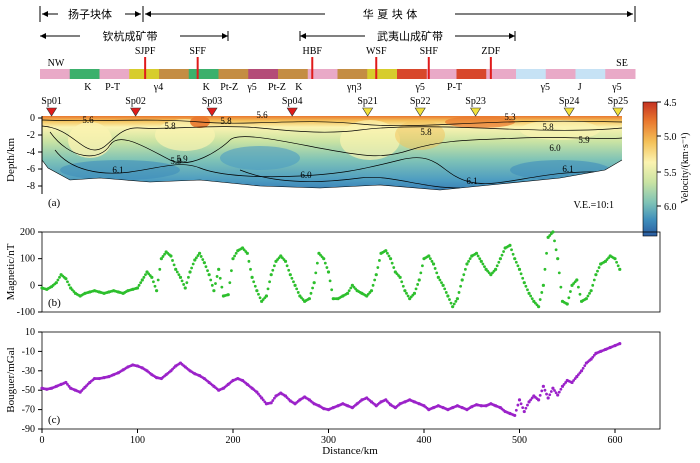  I want to click on bouguer-tick-label: -30, so click(28, 371).